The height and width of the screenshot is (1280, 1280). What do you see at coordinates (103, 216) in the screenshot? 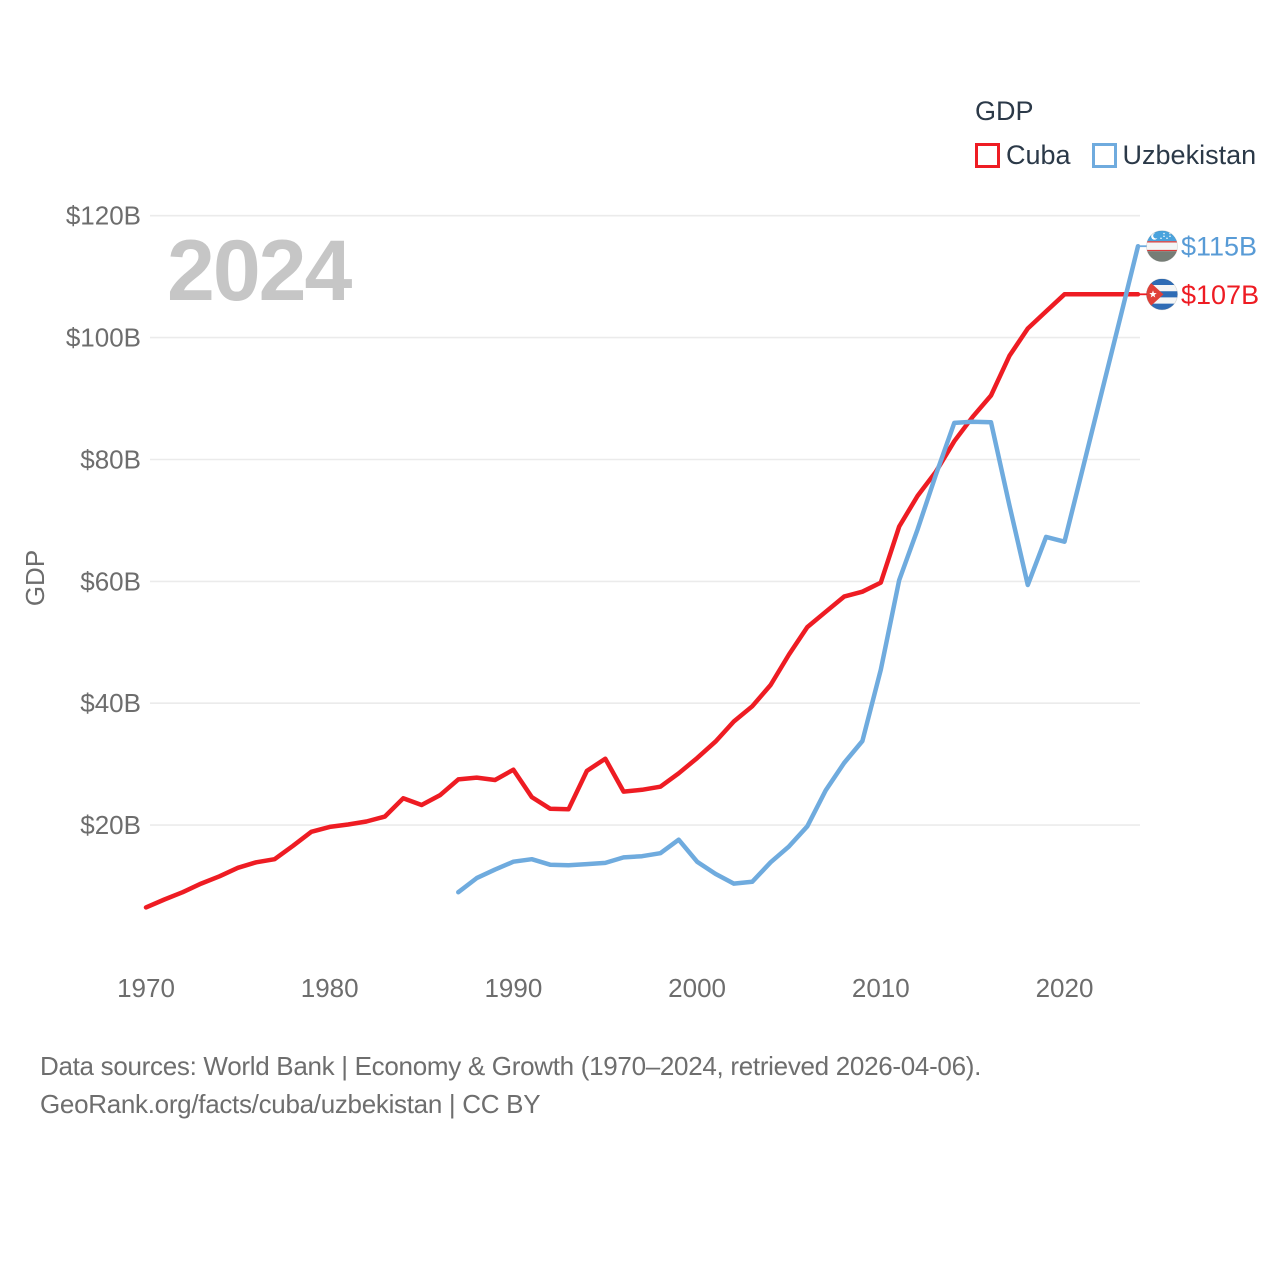
I see `y-axis-tick-label-120: $120B` at bounding box center [103, 216].